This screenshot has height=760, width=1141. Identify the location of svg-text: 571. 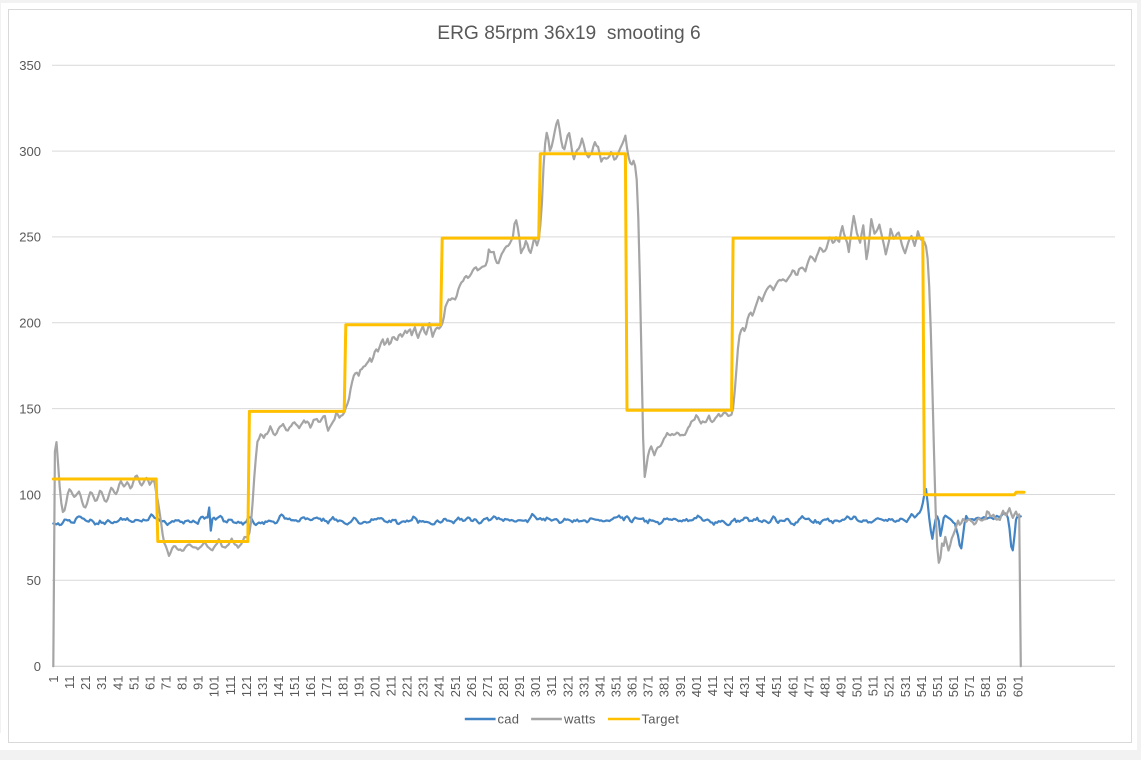
(969, 687).